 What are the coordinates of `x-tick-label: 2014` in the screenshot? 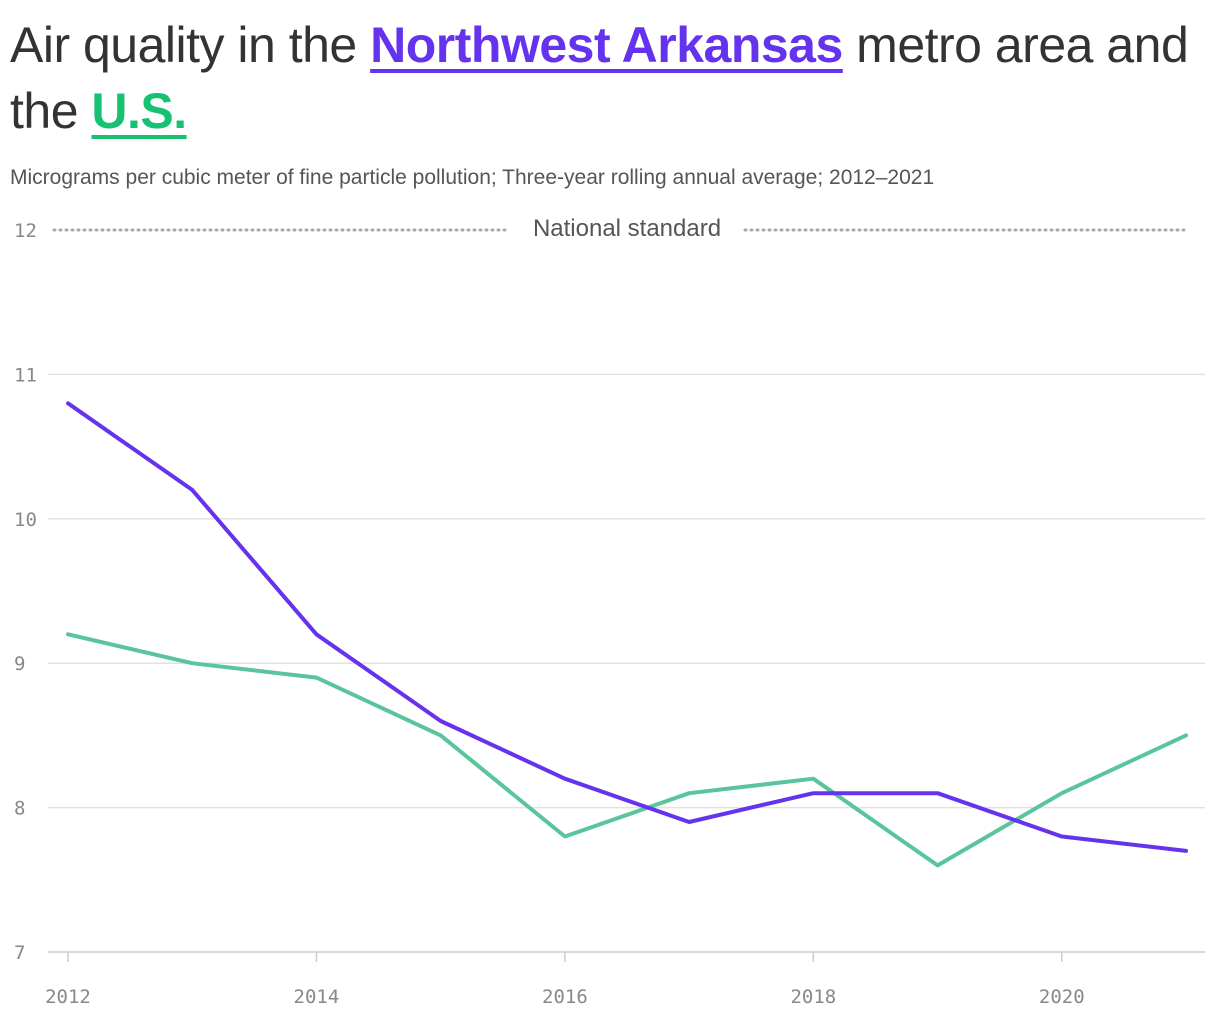 It's located at (317, 997).